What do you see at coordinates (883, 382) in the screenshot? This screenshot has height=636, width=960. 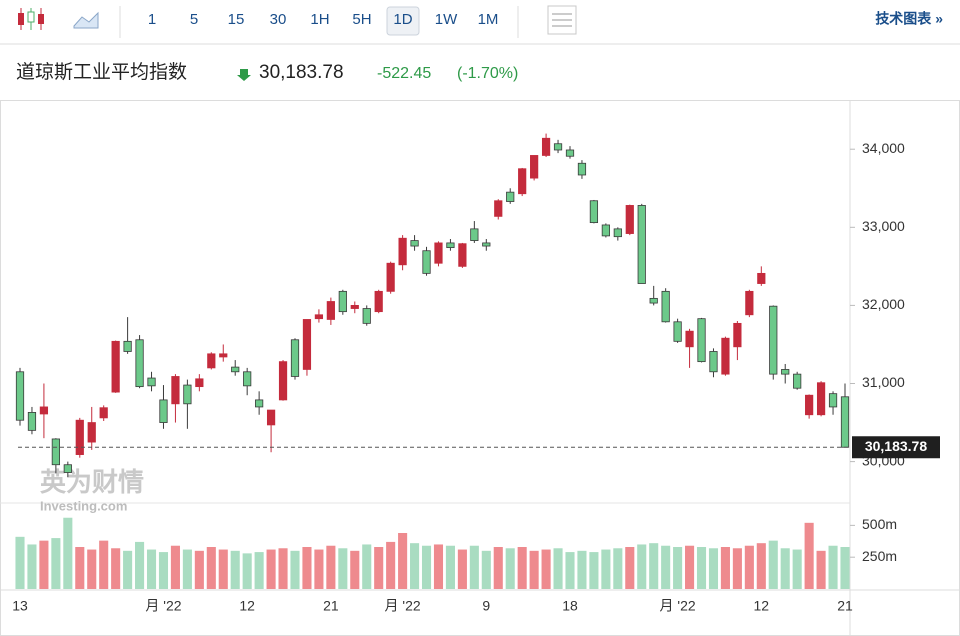 I see `y-tick-label: 31,000` at bounding box center [883, 382].